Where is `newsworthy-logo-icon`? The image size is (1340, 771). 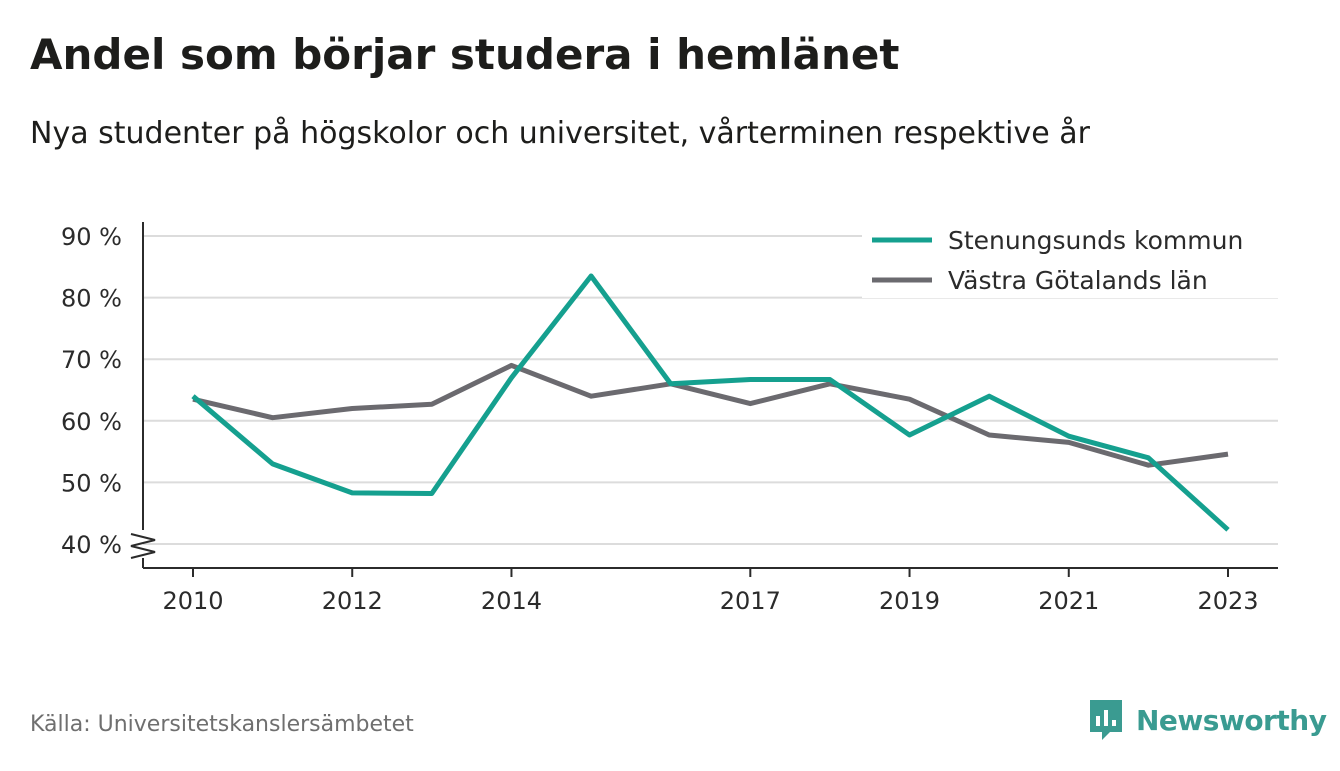
newsworthy-logo-icon is located at coordinates (1106, 720).